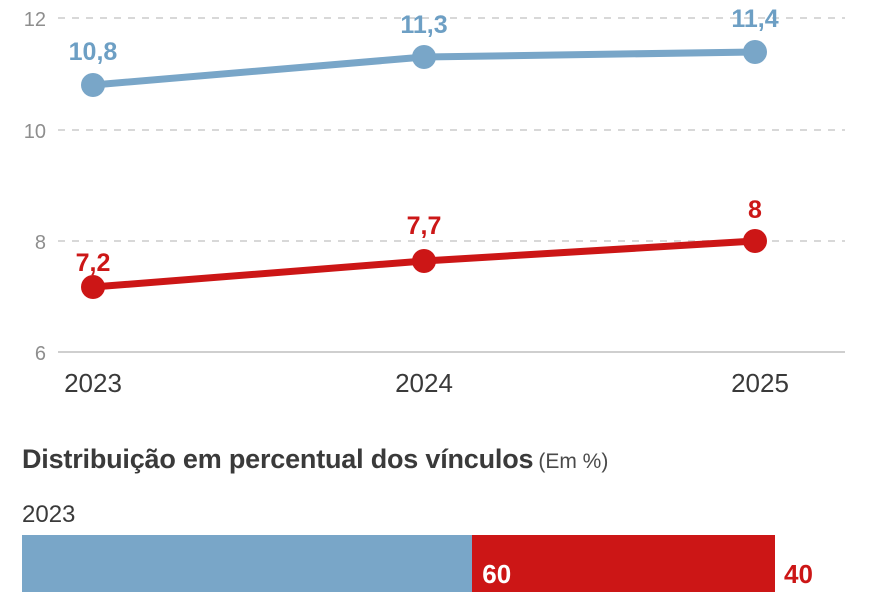 The image size is (880, 592). What do you see at coordinates (93, 287) in the screenshot?
I see `series-b-point-2023` at bounding box center [93, 287].